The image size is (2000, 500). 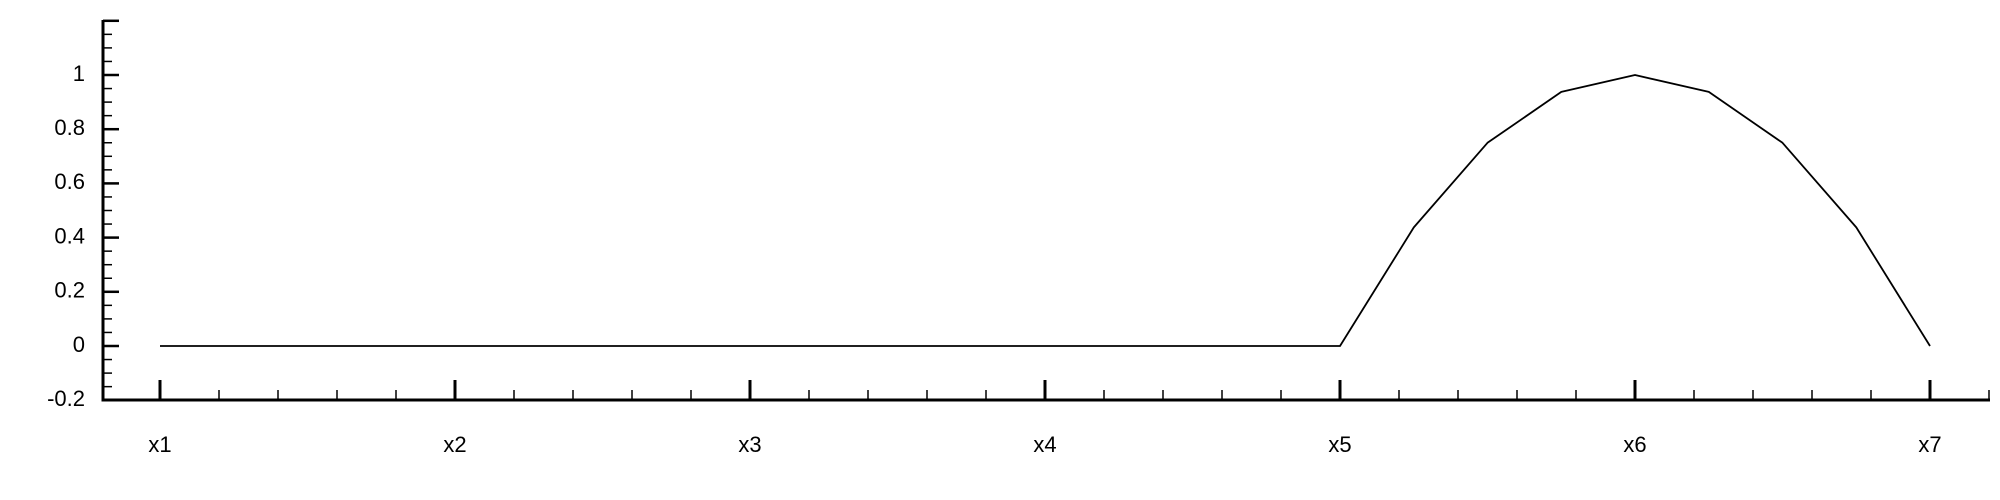 I want to click on x-tick-label: x2, so click(x=454, y=444).